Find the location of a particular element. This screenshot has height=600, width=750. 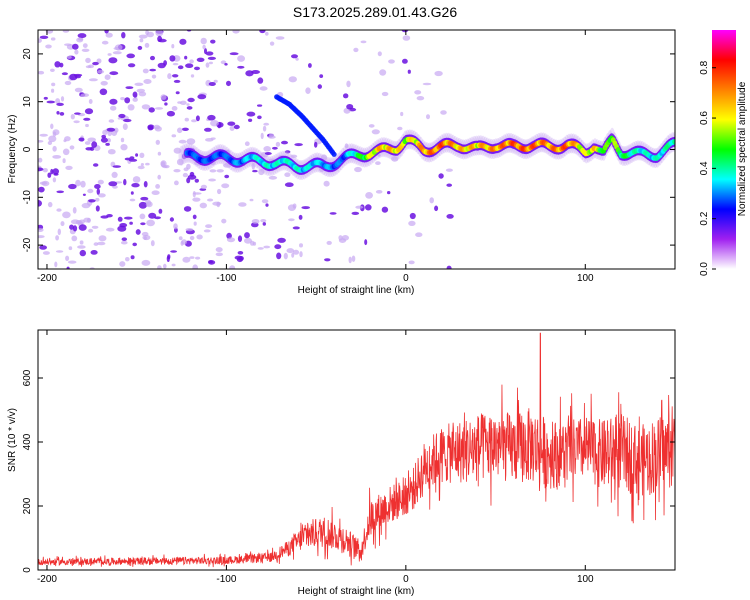

spectrogram-x-tick-label: 100 is located at coordinates (585, 278).